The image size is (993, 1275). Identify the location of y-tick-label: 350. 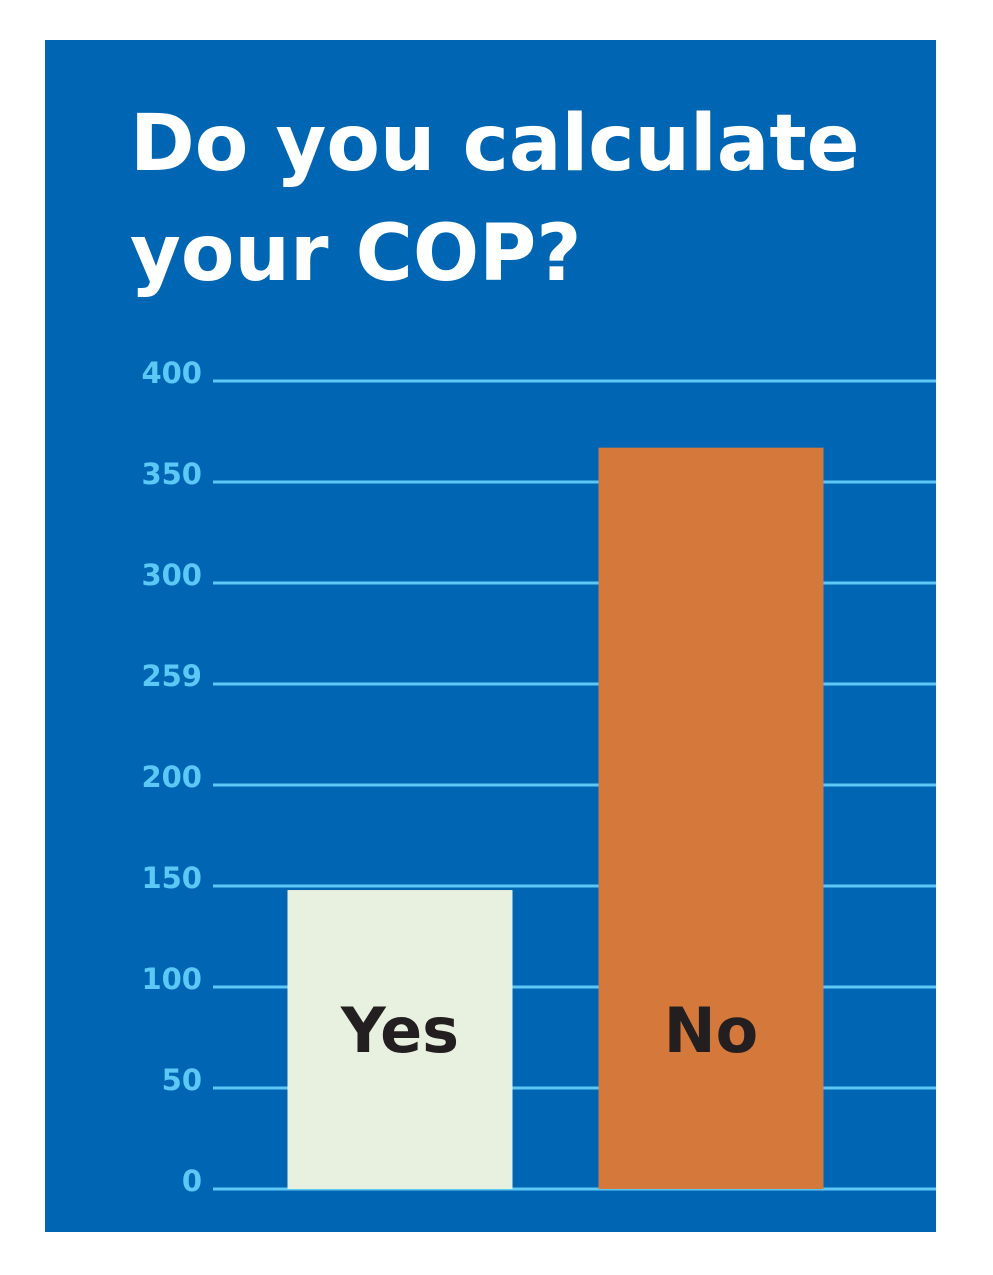
(171, 474).